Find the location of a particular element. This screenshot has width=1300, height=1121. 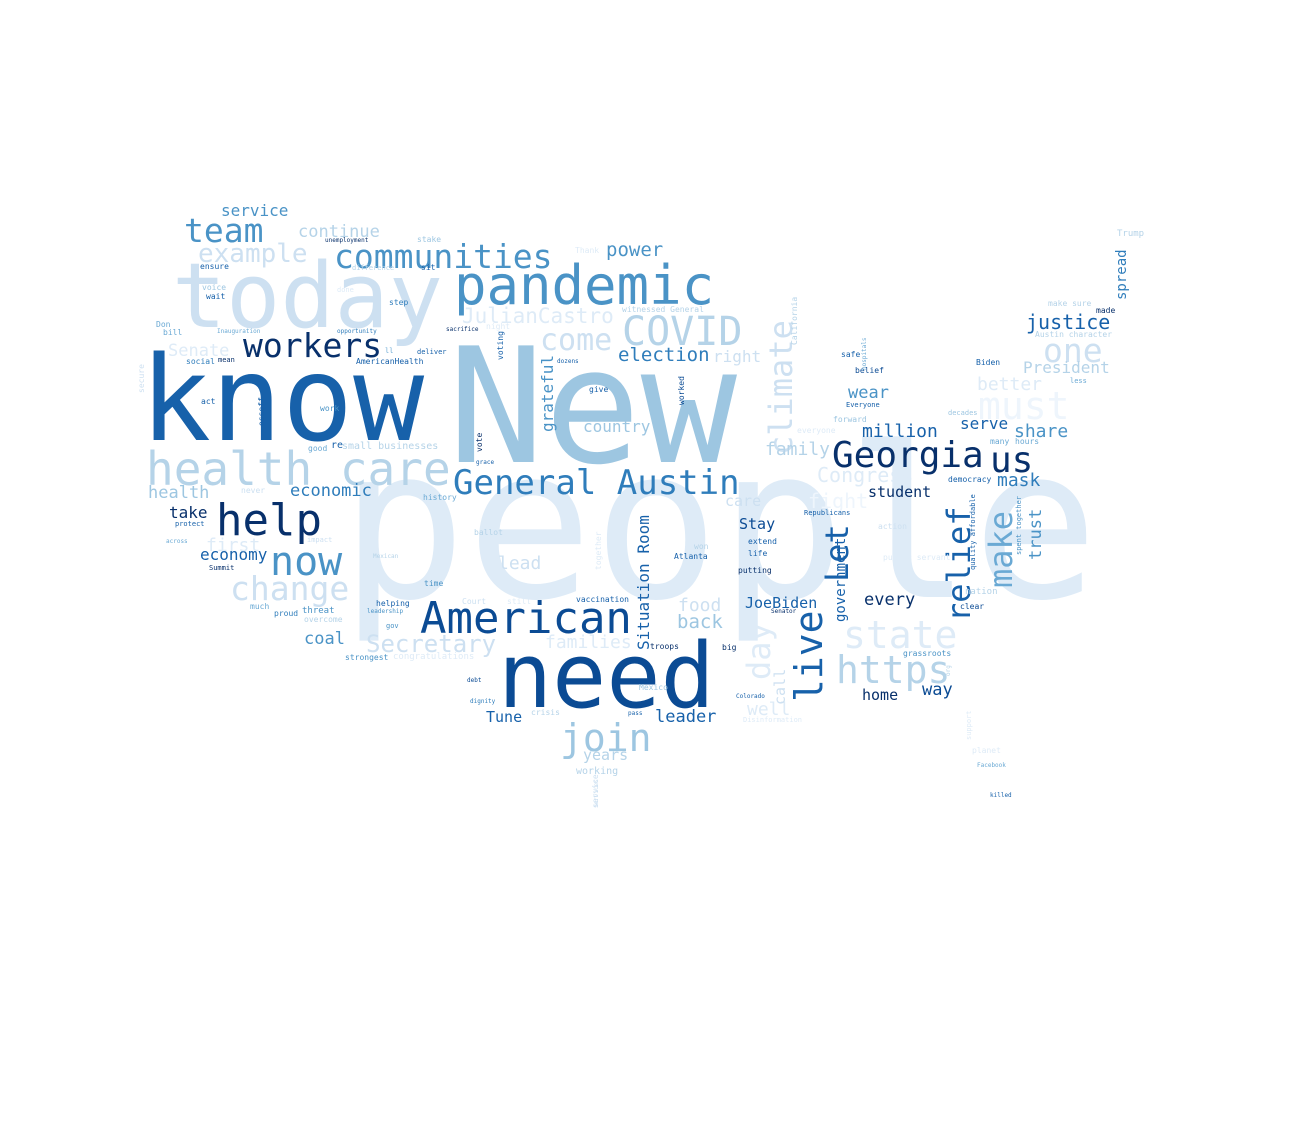

cloud-word: way is located at coordinates (937, 690).